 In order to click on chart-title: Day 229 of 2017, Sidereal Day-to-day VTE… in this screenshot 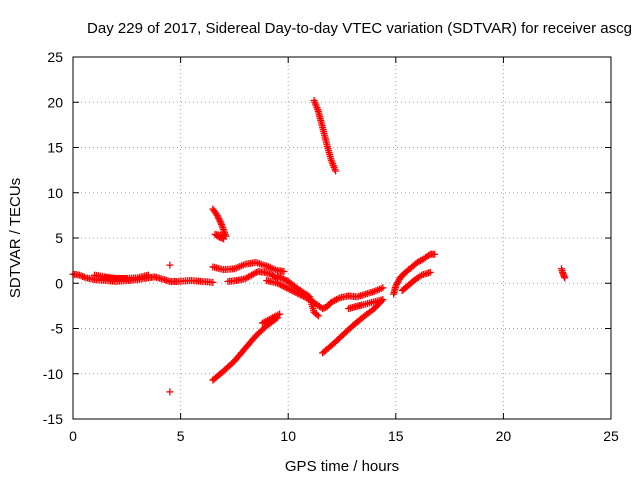, I will do `click(359, 28)`.